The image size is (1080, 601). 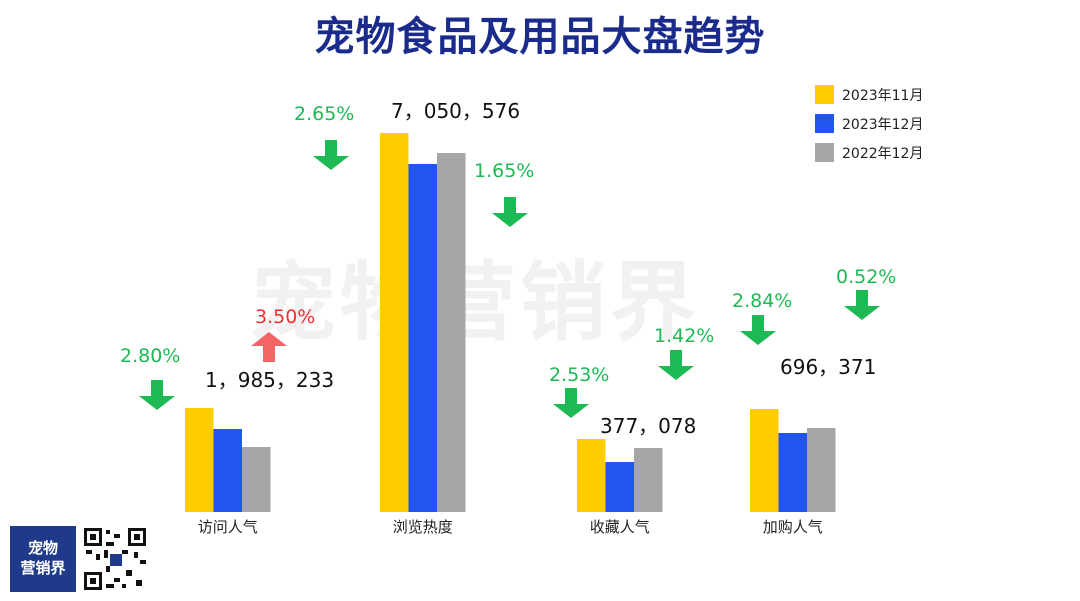 I want to click on brand-line-1: 宠物, so click(x=42, y=548).